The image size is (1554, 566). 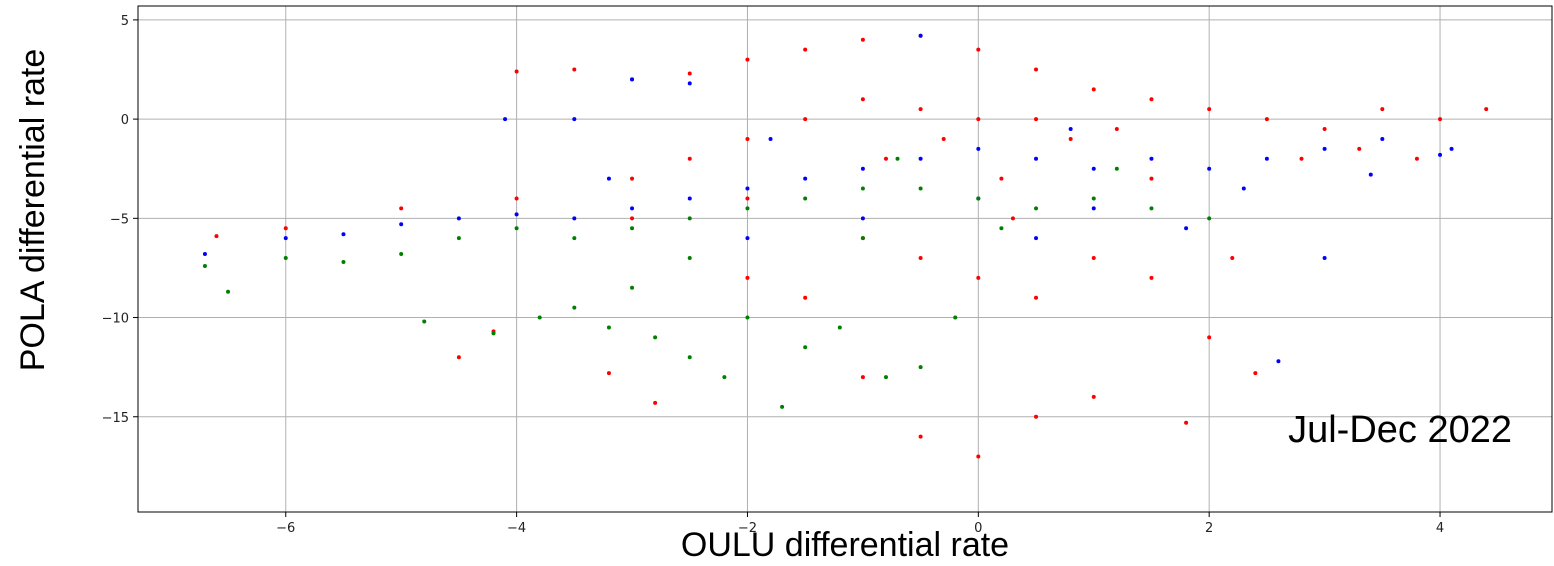 What do you see at coordinates (1209, 528) in the screenshot?
I see `x-tick-label: 2` at bounding box center [1209, 528].